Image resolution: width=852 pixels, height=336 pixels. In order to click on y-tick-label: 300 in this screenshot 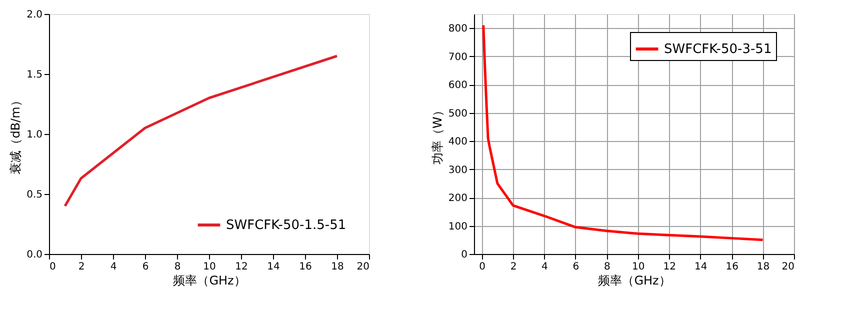, I will do `click(458, 170)`.